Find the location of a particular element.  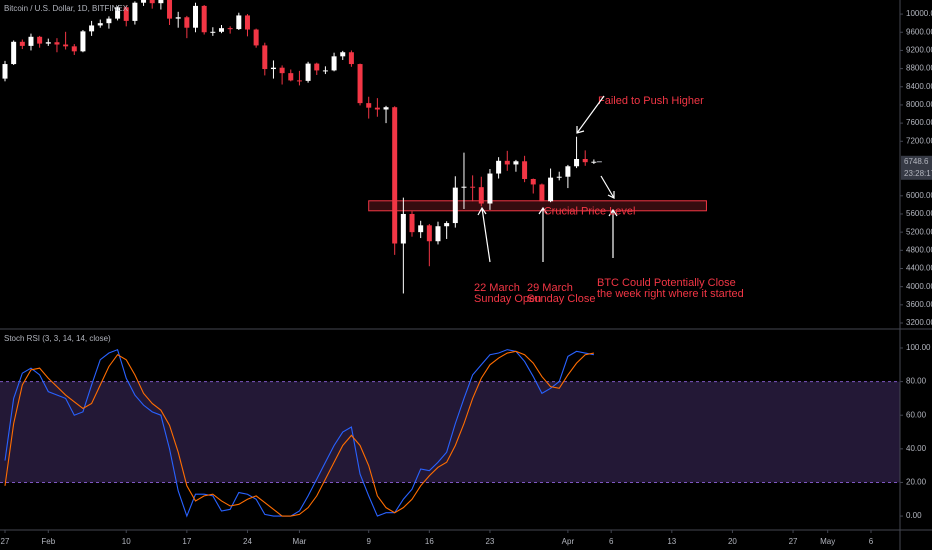

y-tick-label: 60.00 is located at coordinates (916, 414).